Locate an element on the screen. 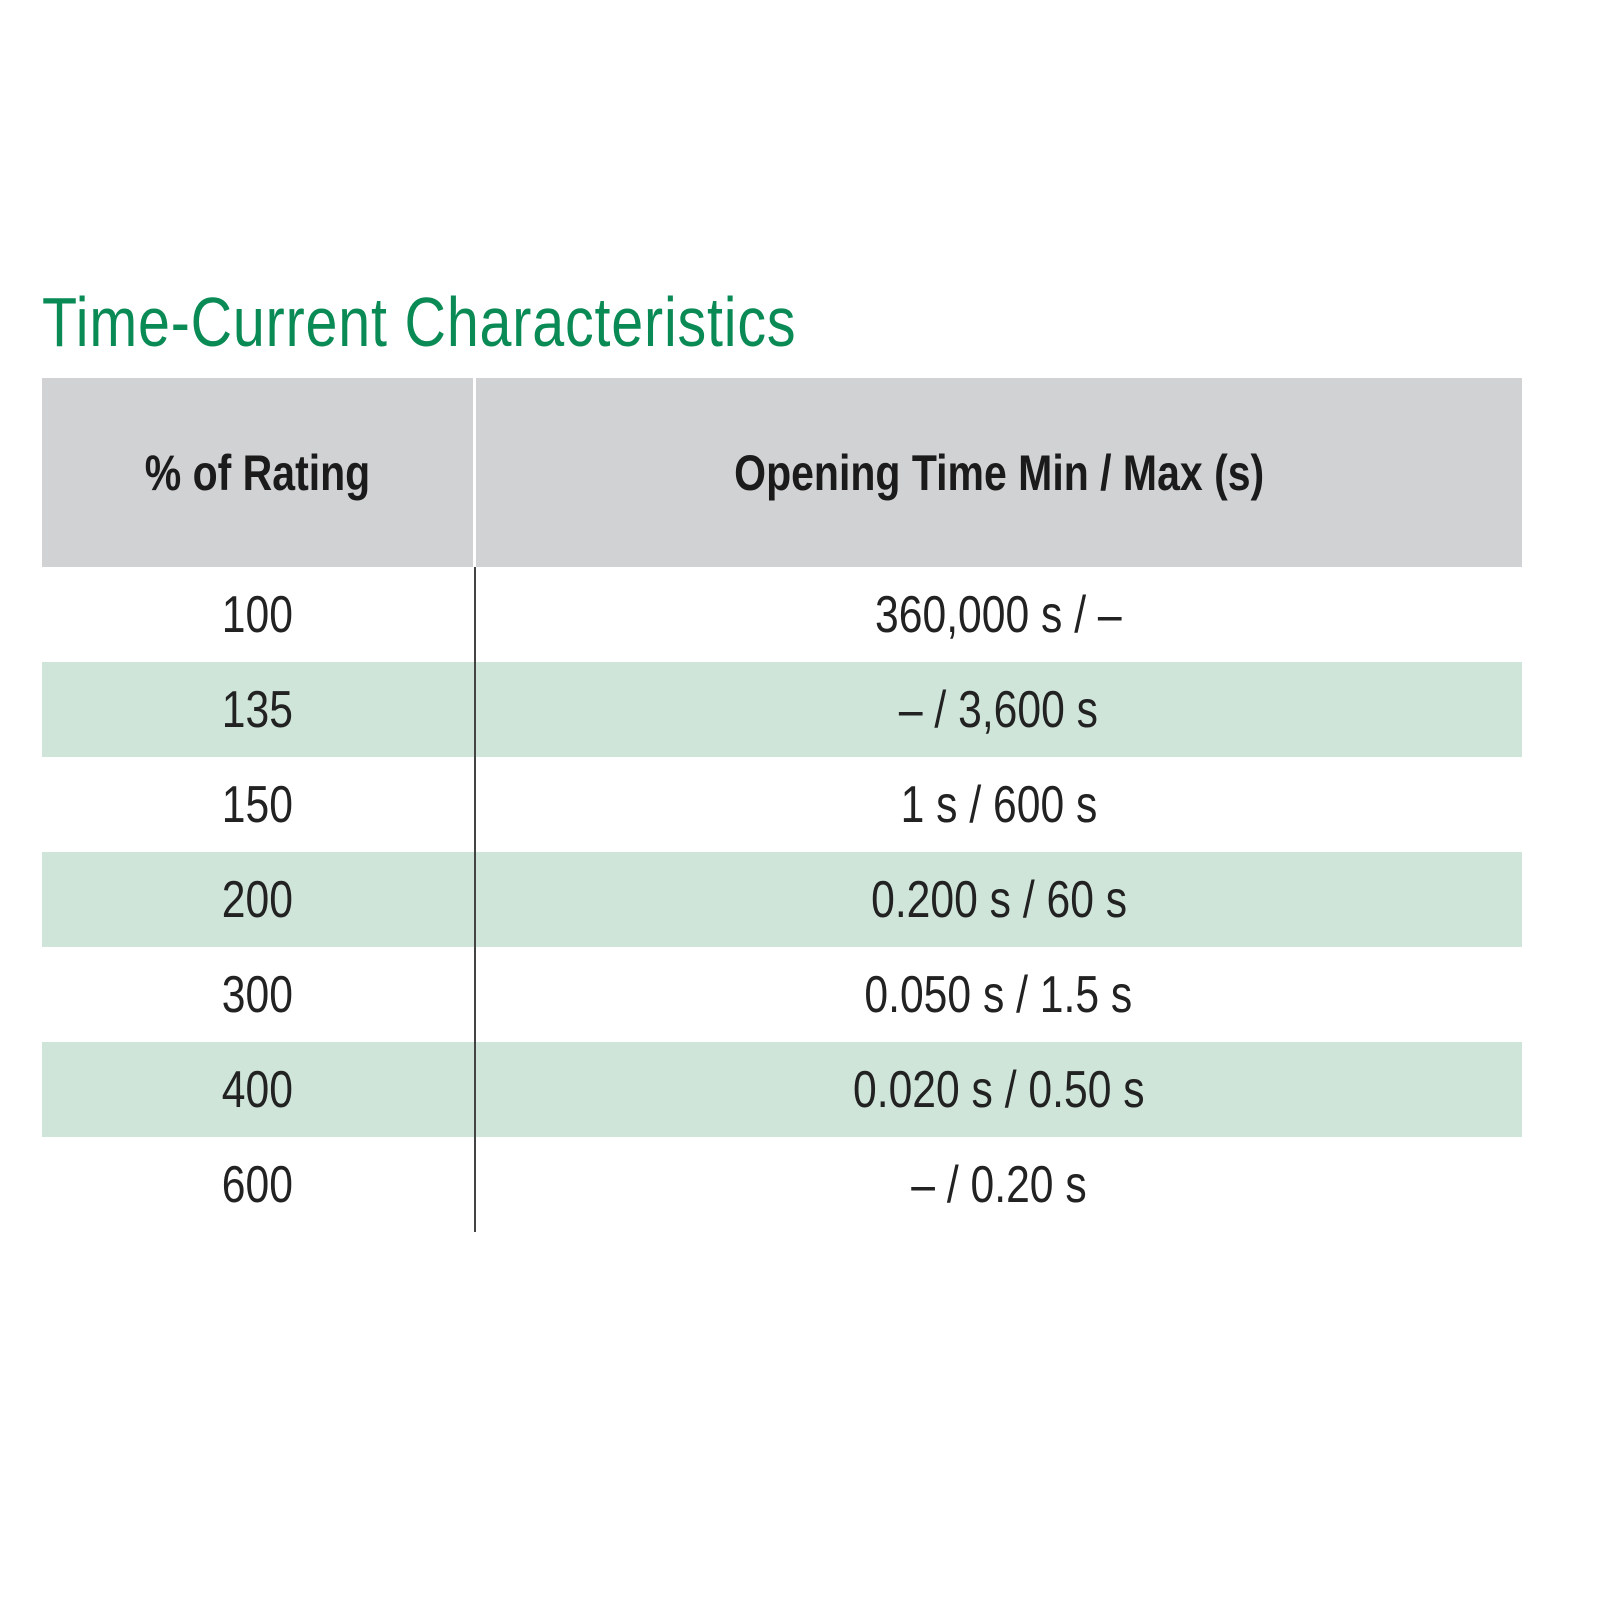 The image size is (1600, 1600). table-row: 400 0.020 s / 0.50 s is located at coordinates (782, 1089).